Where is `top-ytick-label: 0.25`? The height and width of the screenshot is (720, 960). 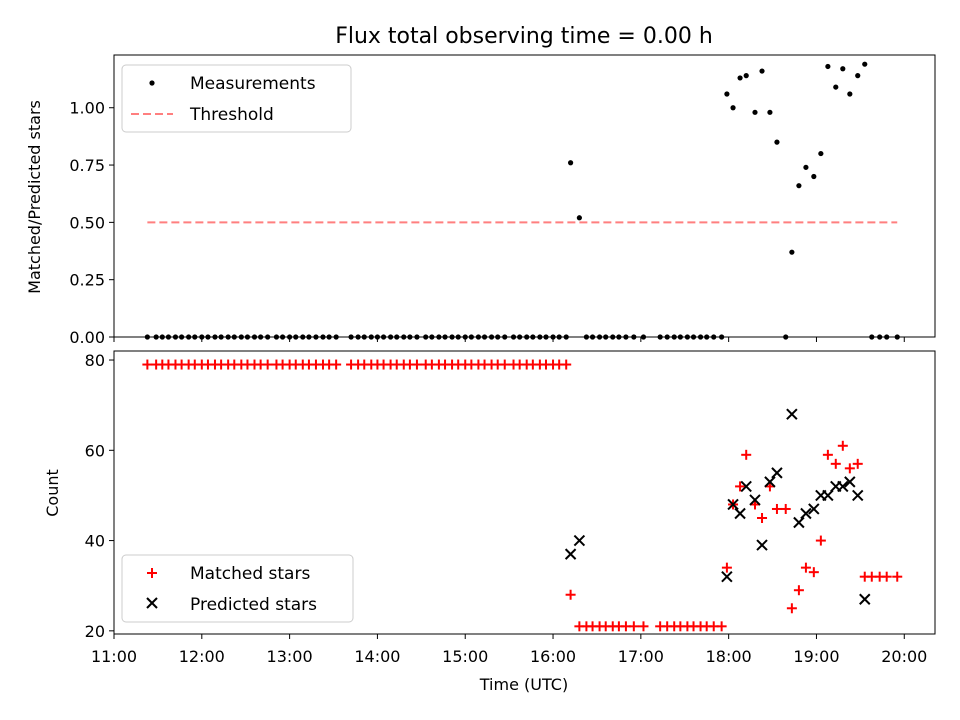 top-ytick-label: 0.25 is located at coordinates (87, 280).